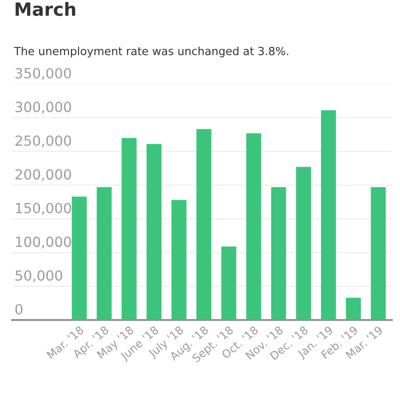 This screenshot has width=400, height=400. Describe the element at coordinates (151, 52) in the screenshot. I see `chart-subtitle: The unemployment rate was unchanged at 3.8%.` at that location.